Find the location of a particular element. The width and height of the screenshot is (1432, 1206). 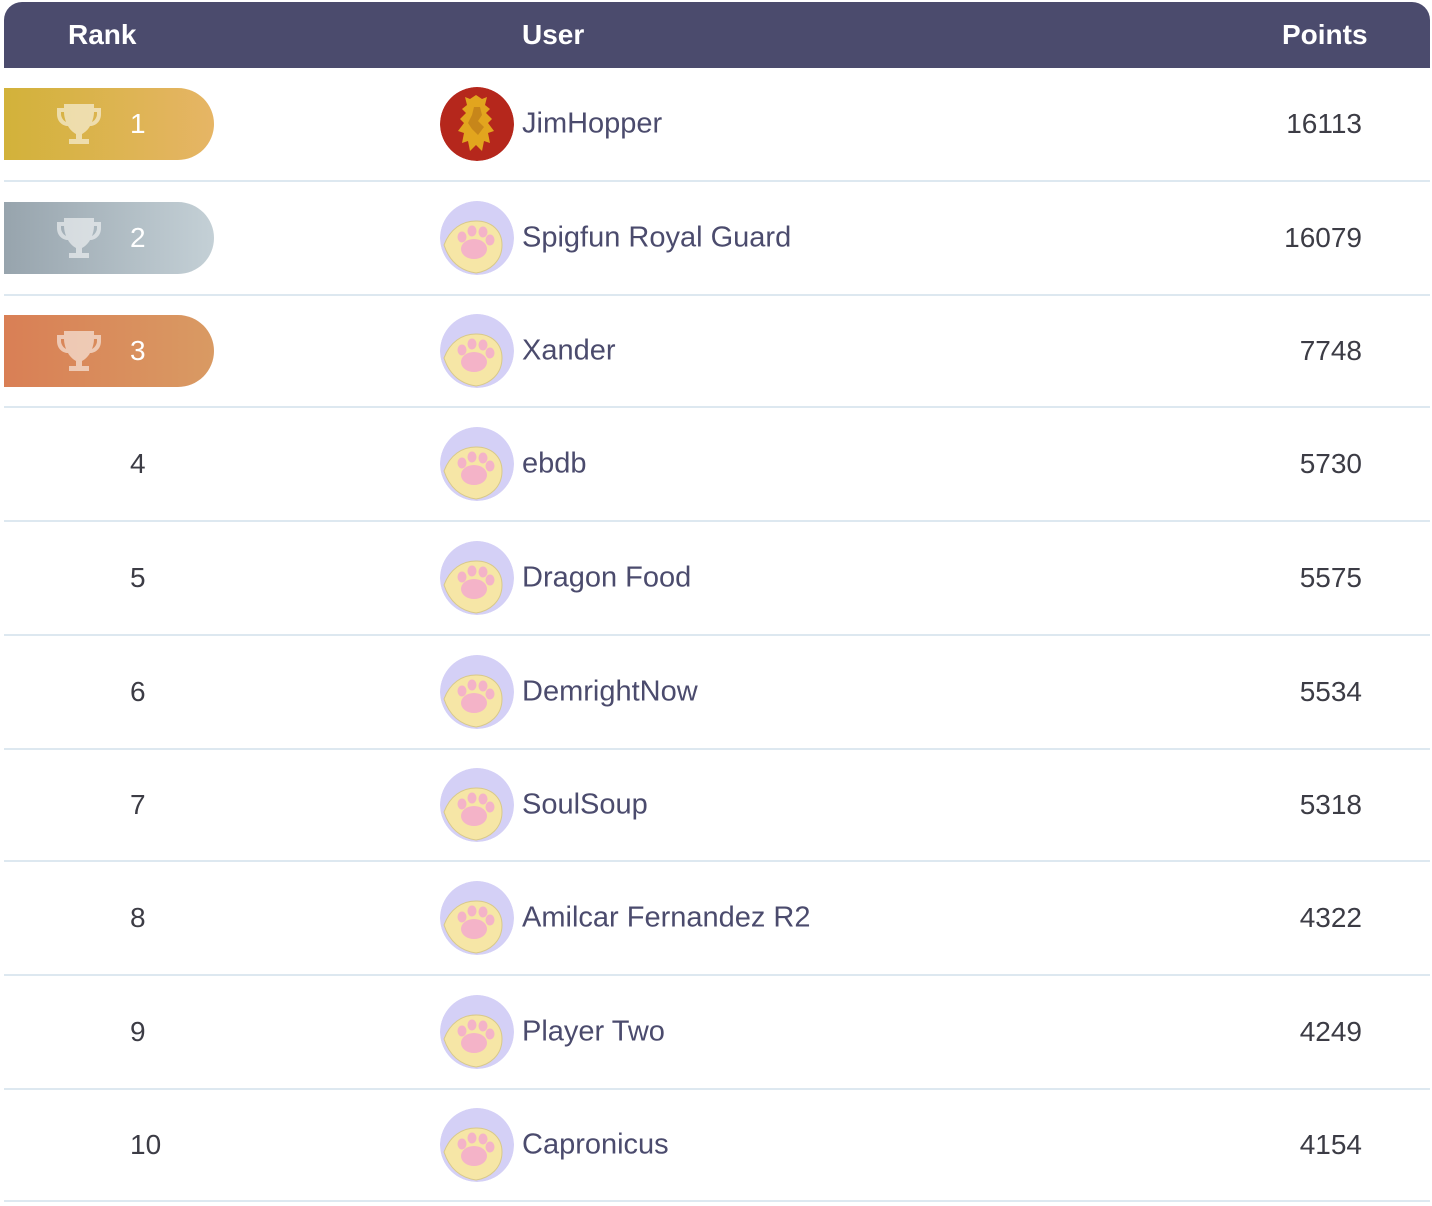

lion-crest-icon is located at coordinates (477, 124).